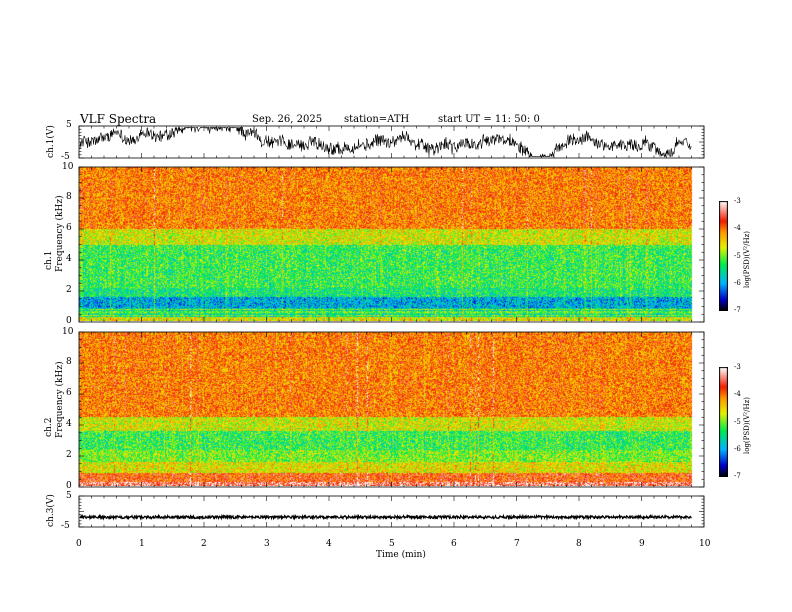 The width and height of the screenshot is (792, 612). What do you see at coordinates (49, 260) in the screenshot?
I see `ch1-spectrogram-ylabel-channel: ch.1` at bounding box center [49, 260].